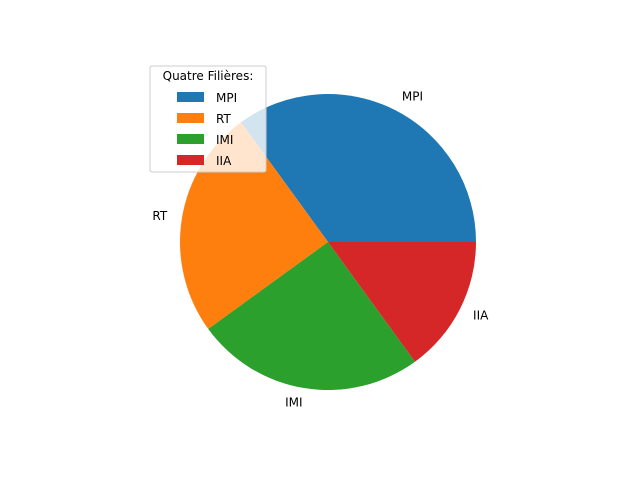 The height and width of the screenshot is (480, 640). I want to click on slice-label-imi: IMI, so click(293, 402).